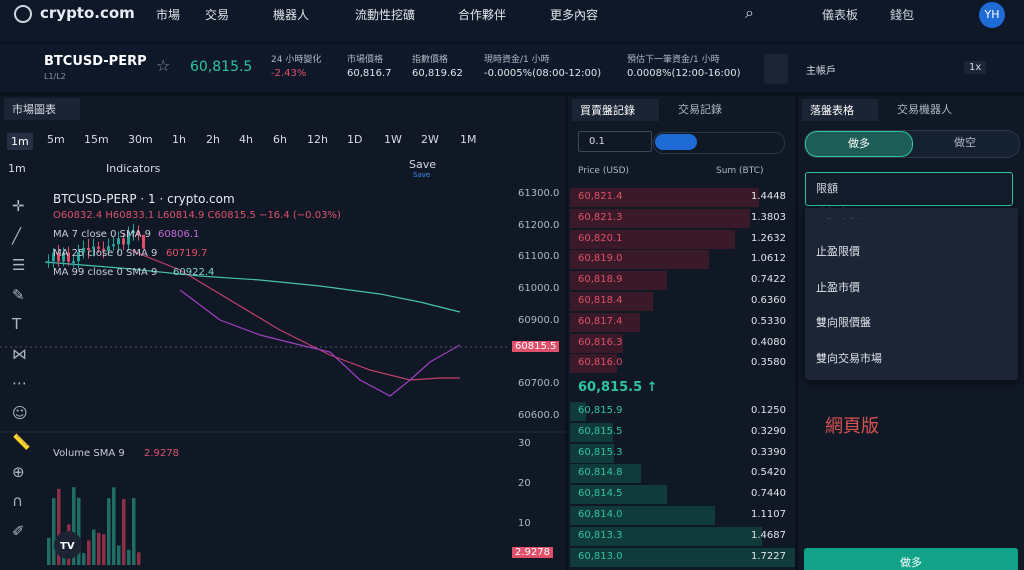 Image resolution: width=1024 pixels, height=570 pixels. Describe the element at coordinates (821, 71) in the screenshot. I see `account-select: 主帳戶` at that location.